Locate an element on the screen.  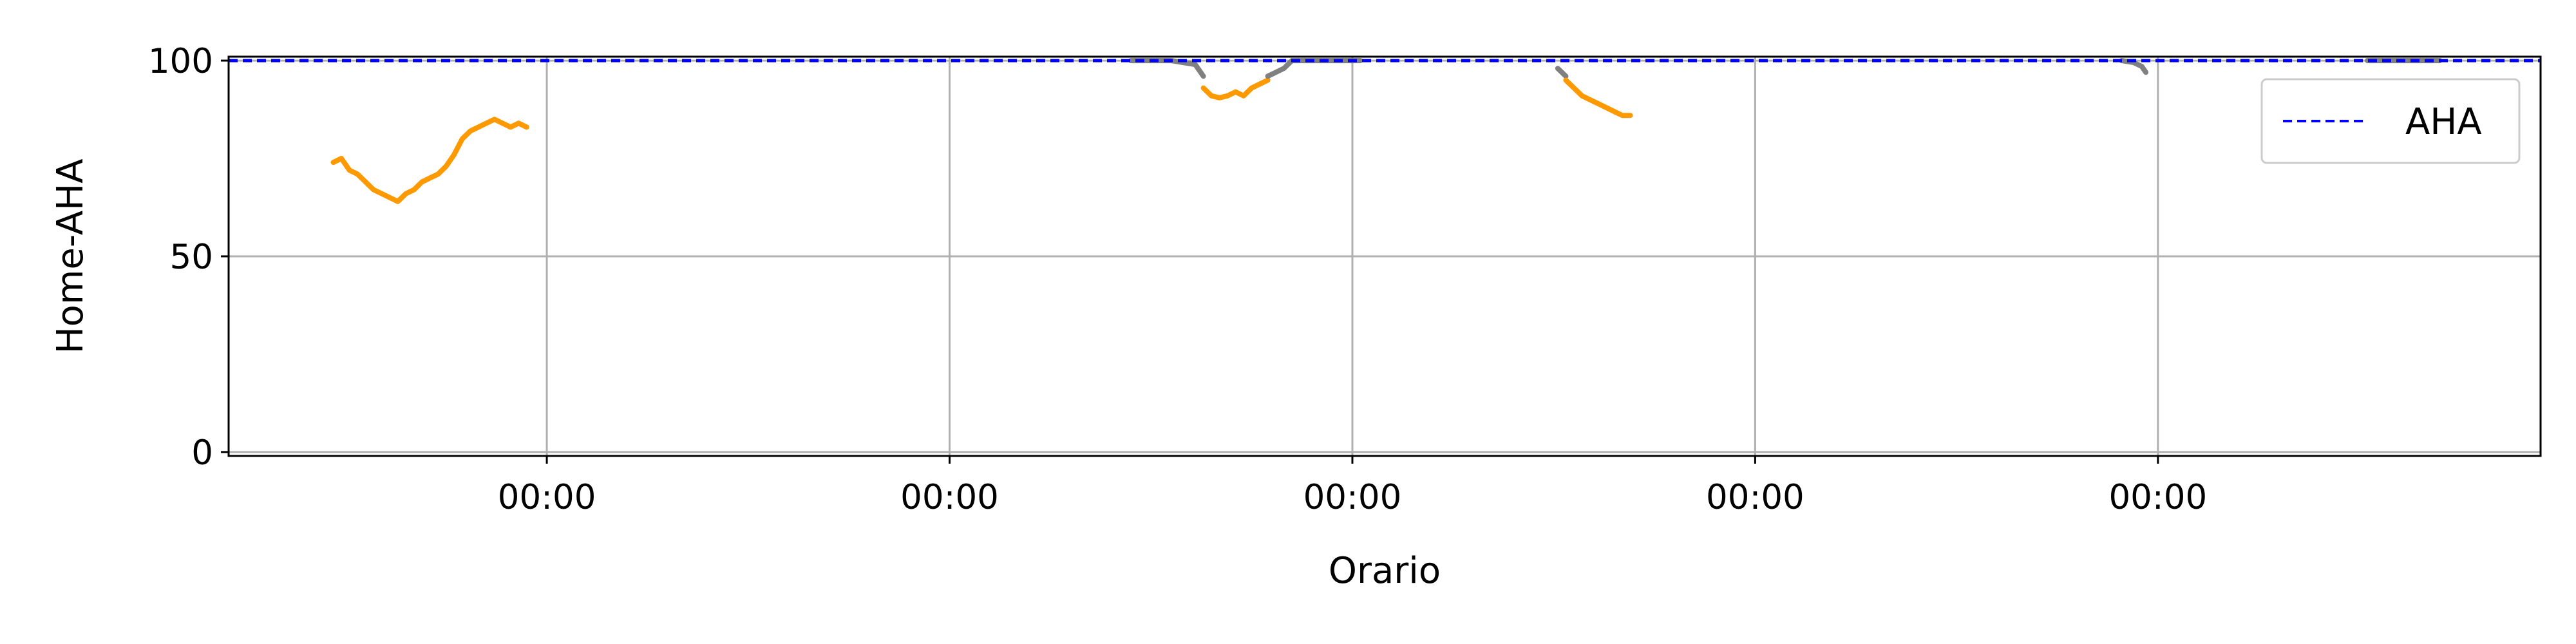
x-tick-layer: 00:00 00:00 00:00 00:00 00:00 is located at coordinates (1352, 486).